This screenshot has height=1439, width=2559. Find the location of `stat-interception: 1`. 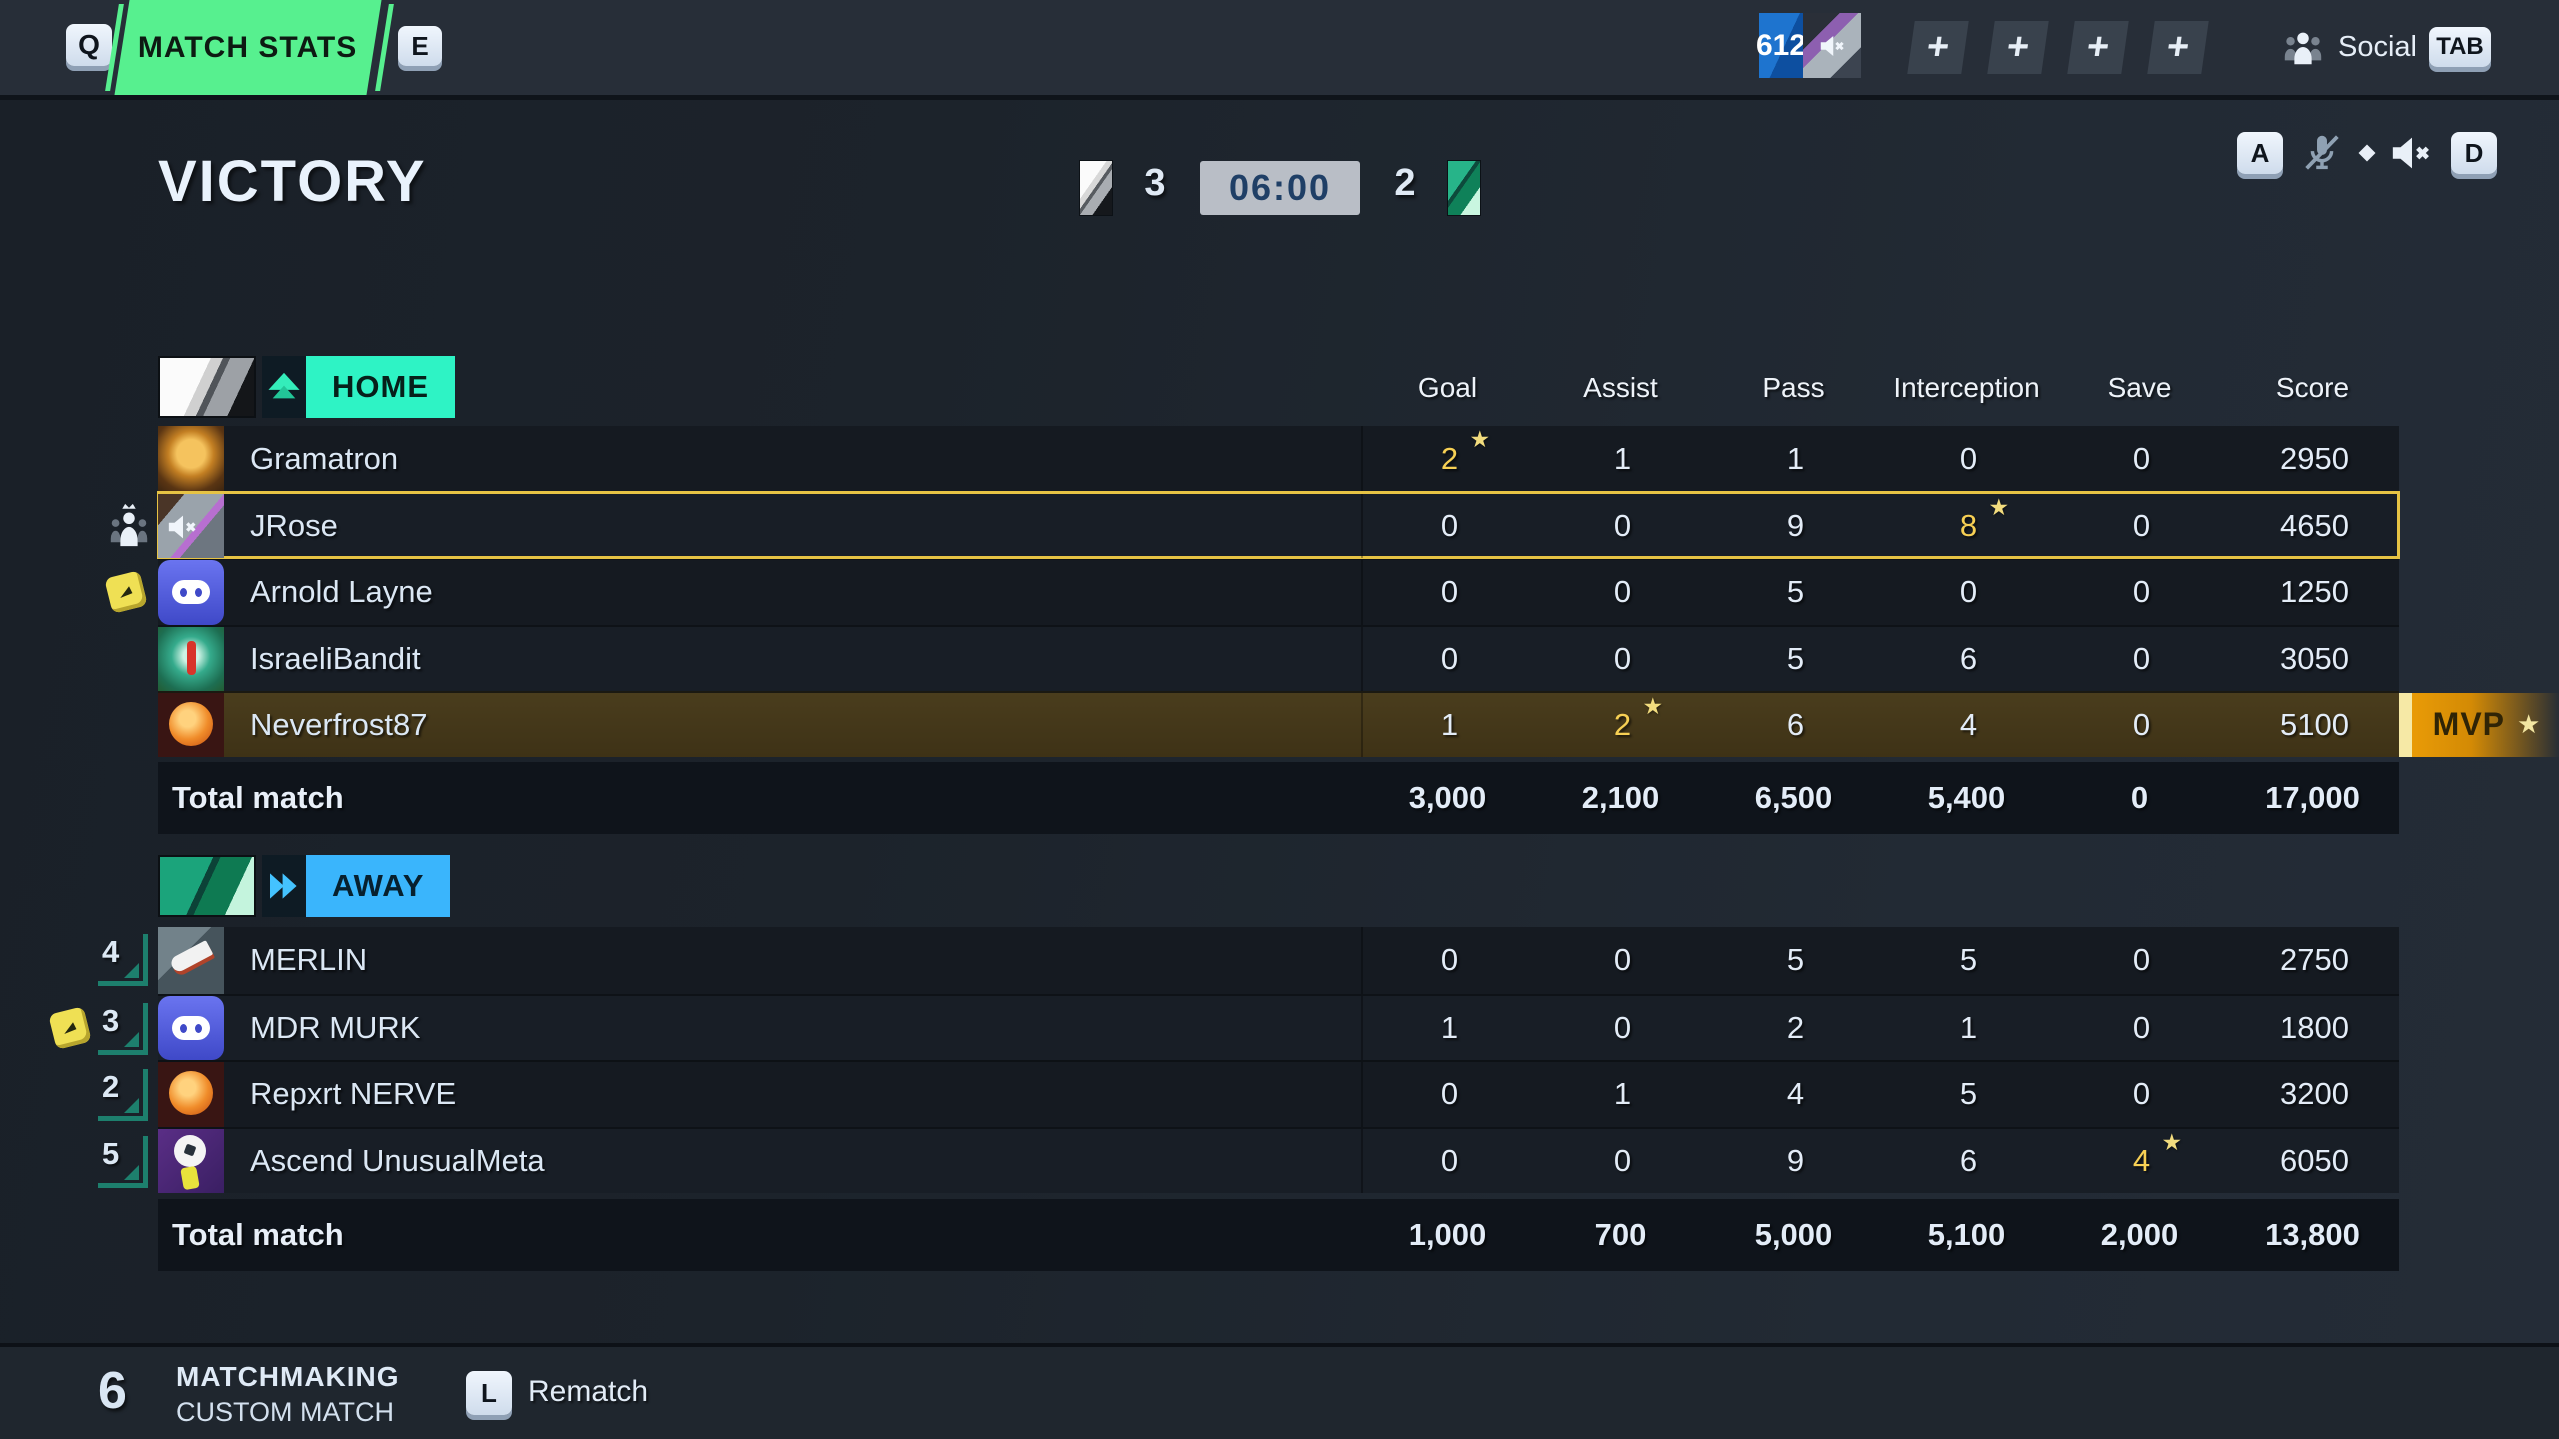

stat-interception: 1 is located at coordinates (1968, 1028).